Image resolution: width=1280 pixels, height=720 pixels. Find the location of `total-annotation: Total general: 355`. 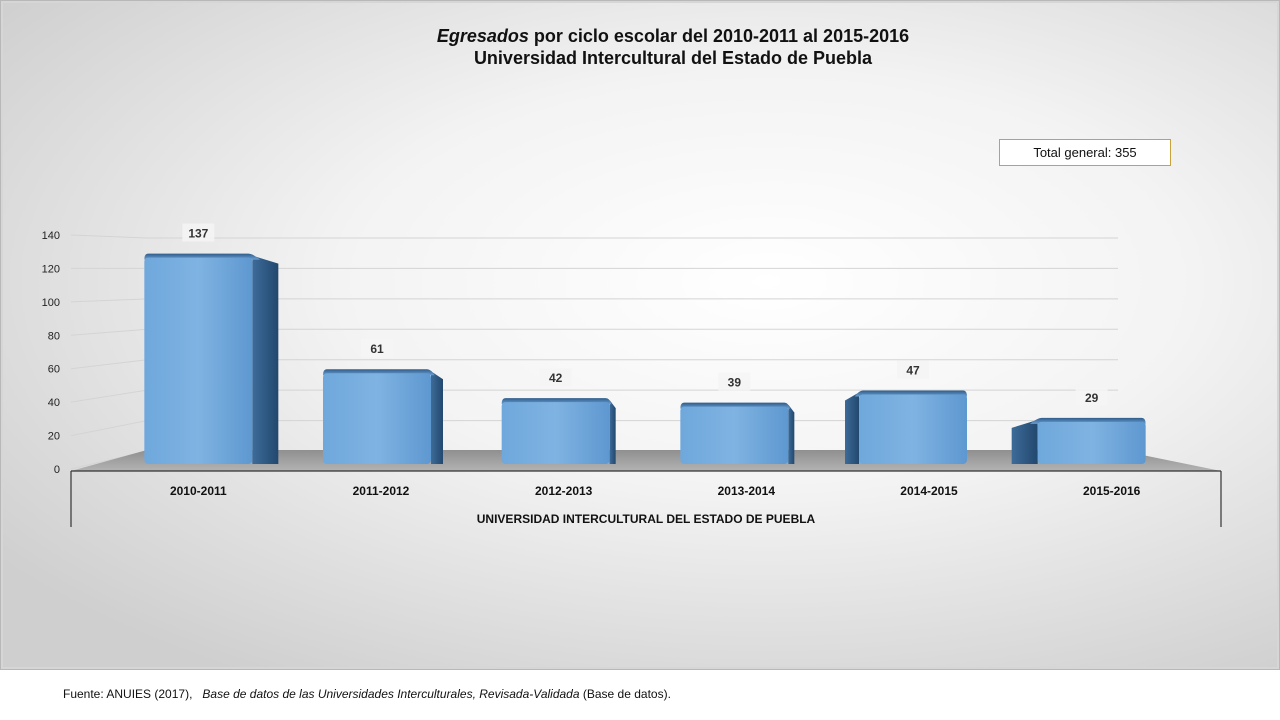

total-annotation: Total general: 355 is located at coordinates (1085, 152).